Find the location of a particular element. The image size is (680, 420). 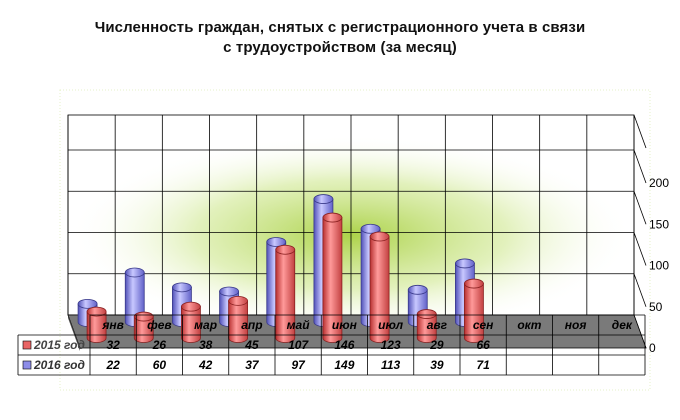

x-tick-label: июн is located at coordinates (345, 325).